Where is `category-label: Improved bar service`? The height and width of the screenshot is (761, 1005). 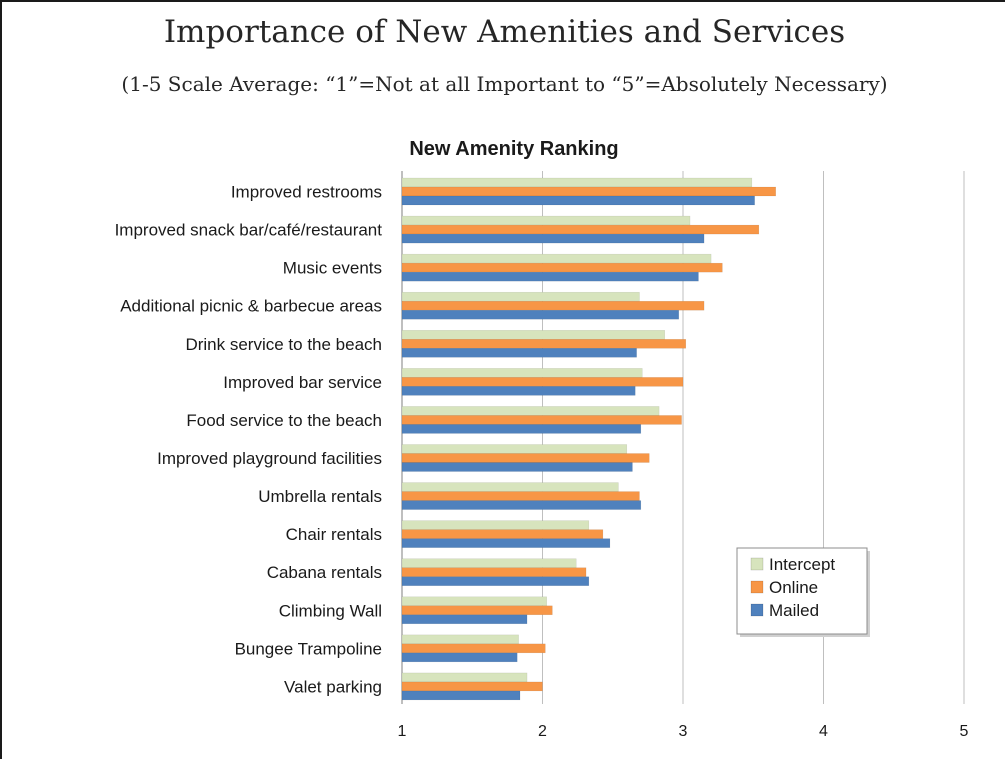 category-label: Improved bar service is located at coordinates (302, 382).